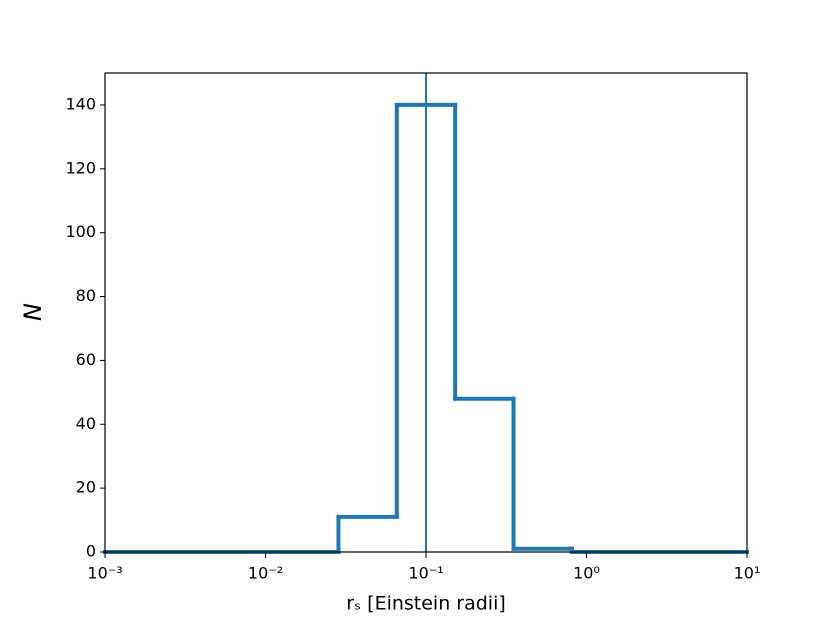 The height and width of the screenshot is (622, 830). Describe the element at coordinates (426, 604) in the screenshot. I see `x-axis-label: rₛ [Einstein radii]` at that location.